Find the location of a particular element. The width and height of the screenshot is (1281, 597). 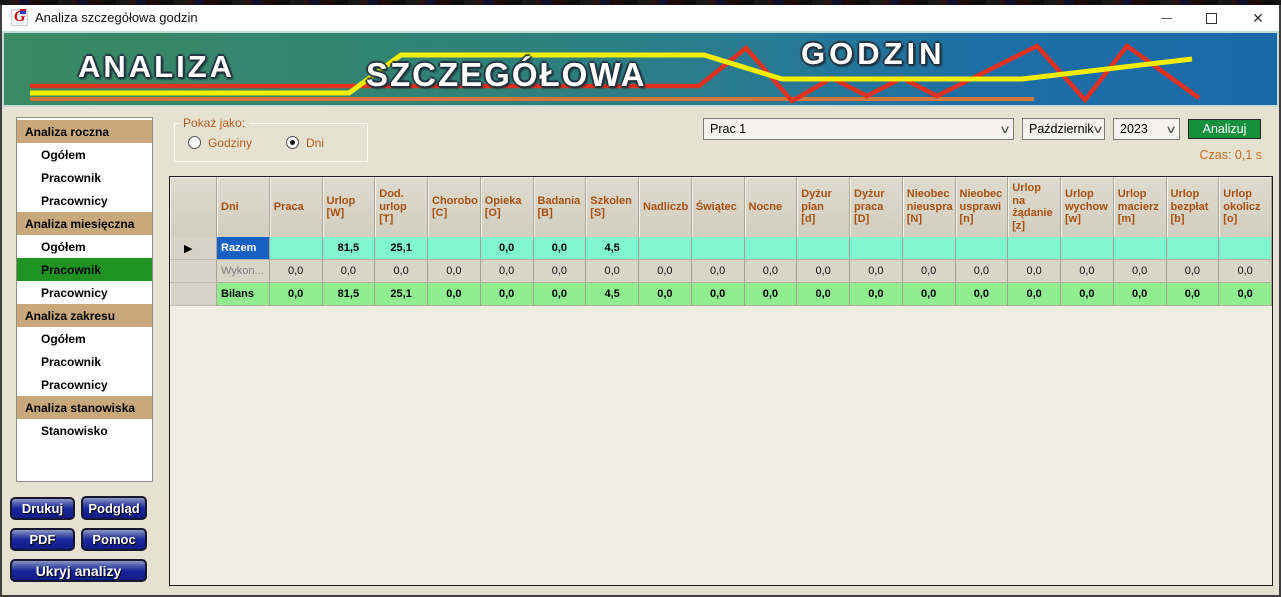

sidebar-item-5: Ogółem is located at coordinates (63, 246).